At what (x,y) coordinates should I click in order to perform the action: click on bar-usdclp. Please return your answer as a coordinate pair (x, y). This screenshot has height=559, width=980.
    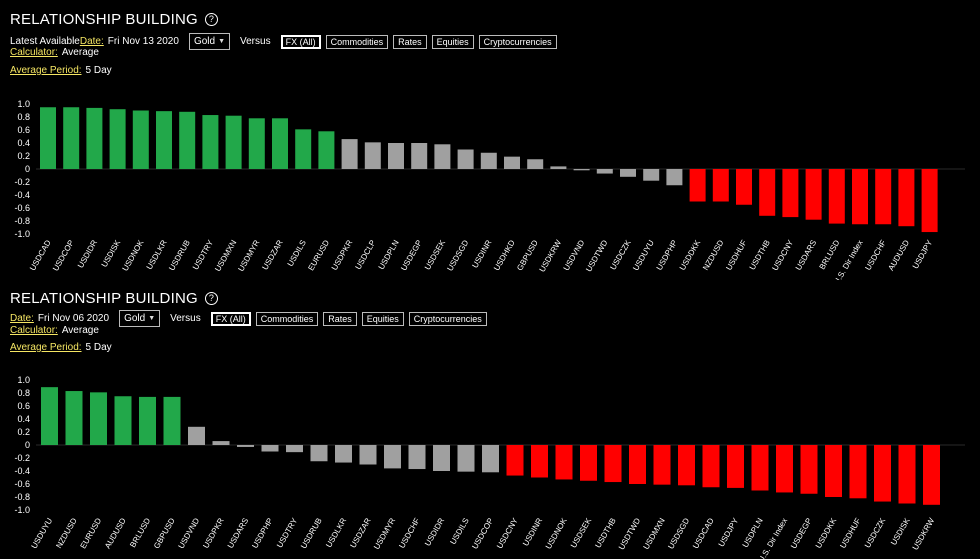
    Looking at the image, I should click on (372, 155).